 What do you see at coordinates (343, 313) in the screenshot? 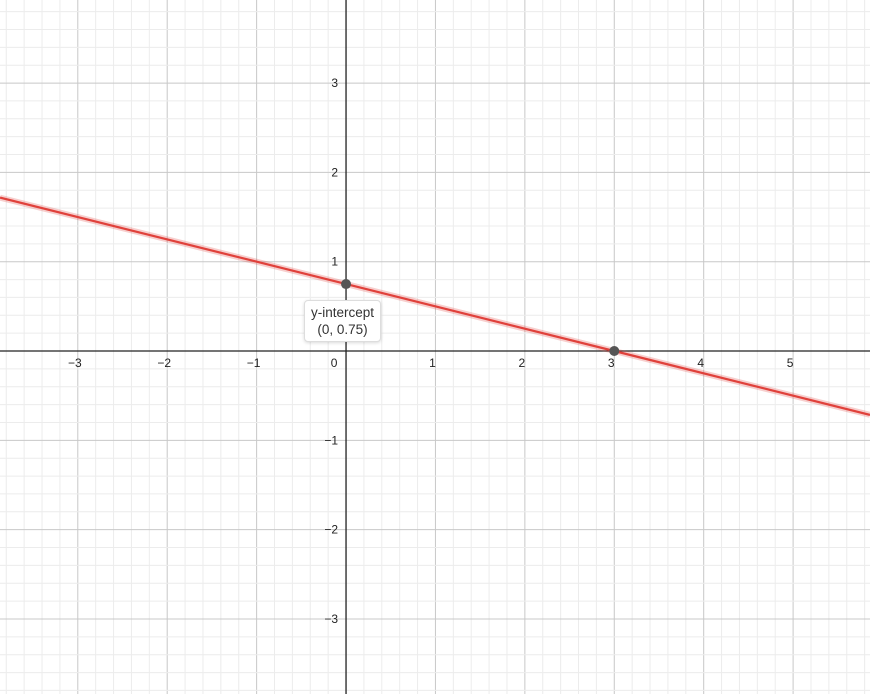
I see `tooltip-title: y-intercept` at bounding box center [343, 313].